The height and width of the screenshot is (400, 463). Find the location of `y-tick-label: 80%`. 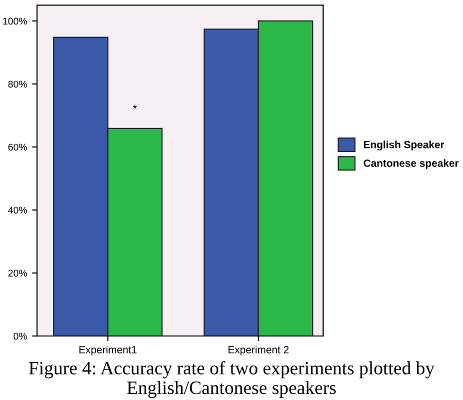

y-tick-label: 80% is located at coordinates (17, 84).